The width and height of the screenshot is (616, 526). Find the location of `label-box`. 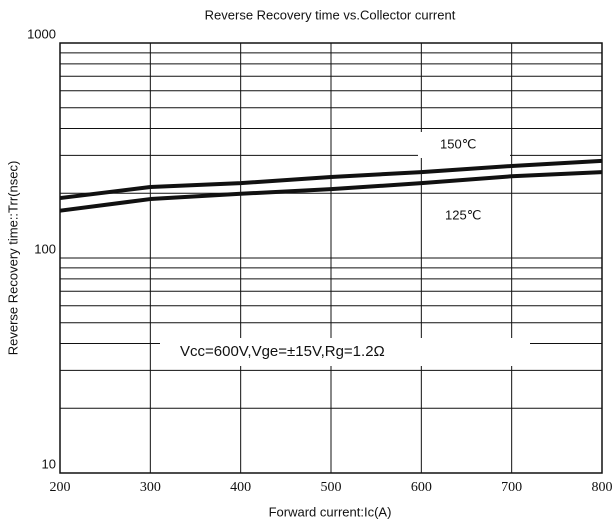

label-box is located at coordinates (464, 145).